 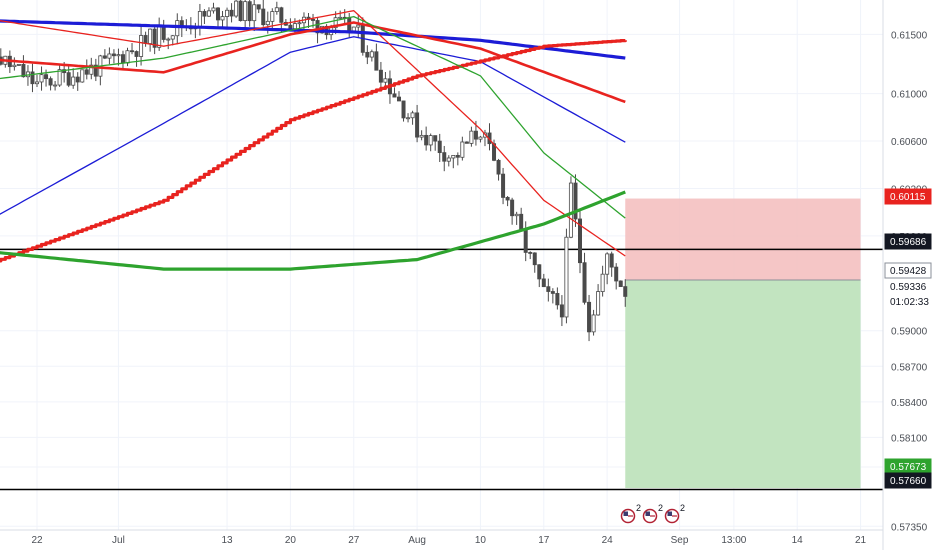 What do you see at coordinates (608, 540) in the screenshot?
I see `x-tick-label: 24` at bounding box center [608, 540].